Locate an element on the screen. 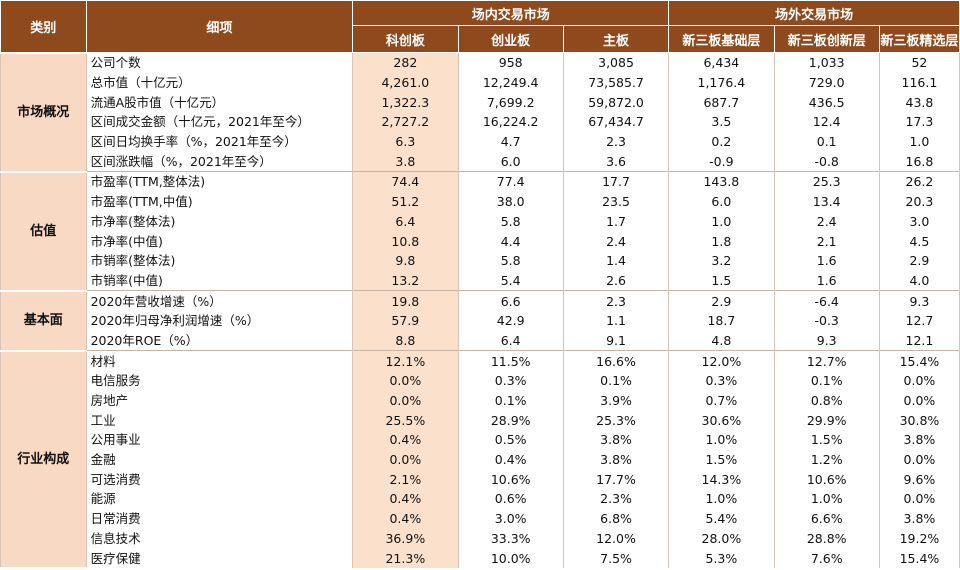 The height and width of the screenshot is (570, 960). value-cell: 0.2 is located at coordinates (721, 141).